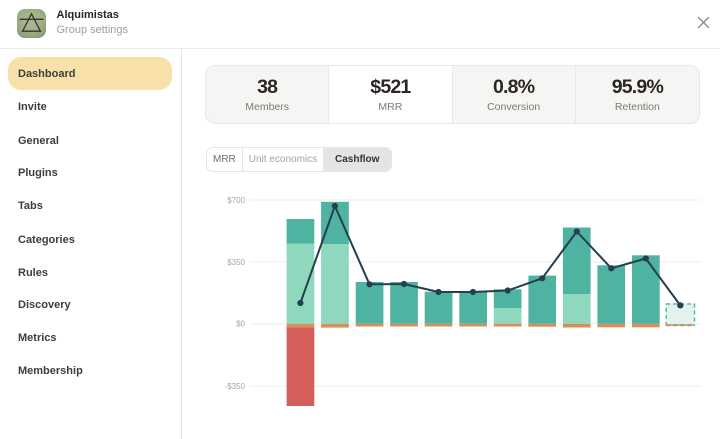 This screenshot has height=439, width=720. I want to click on svg-text: $350, so click(236, 262).